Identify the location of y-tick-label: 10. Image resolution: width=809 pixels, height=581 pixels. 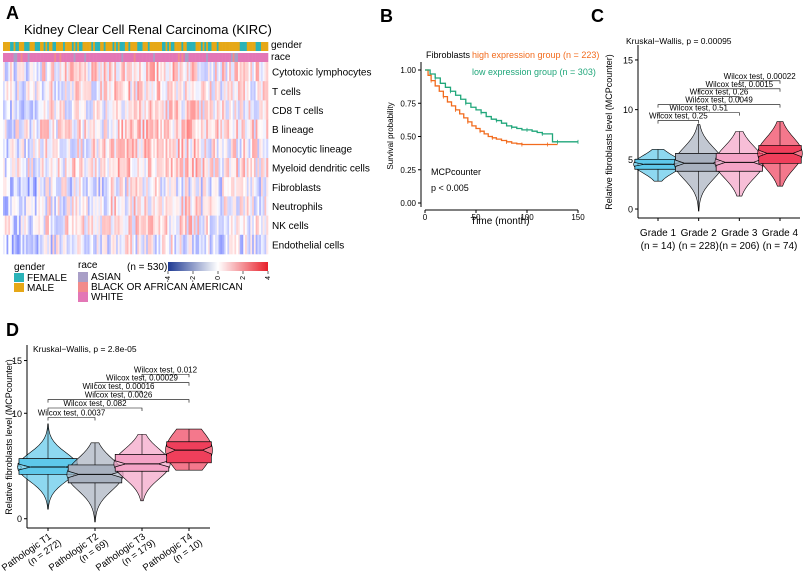
(17, 414).